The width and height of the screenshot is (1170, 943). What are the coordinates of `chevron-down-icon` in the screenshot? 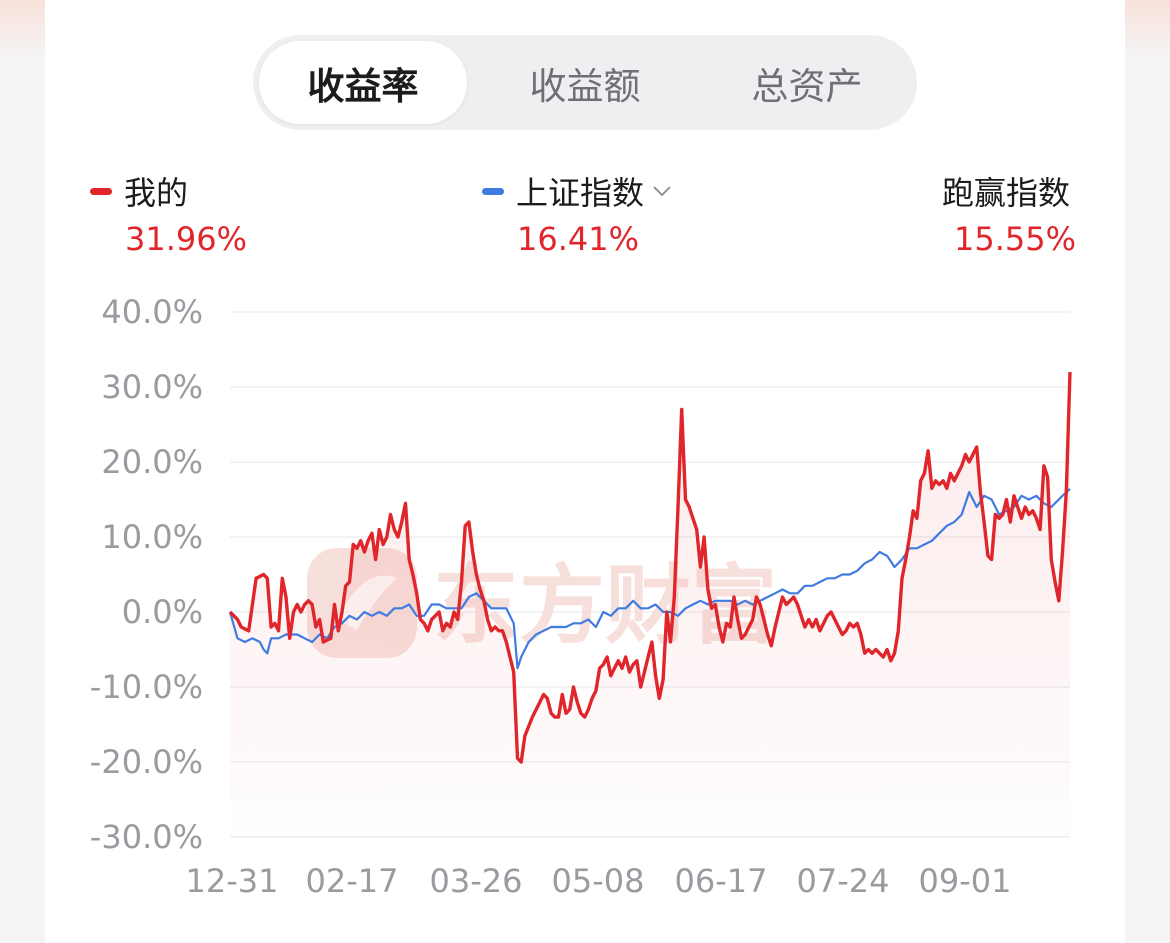 It's located at (662, 191).